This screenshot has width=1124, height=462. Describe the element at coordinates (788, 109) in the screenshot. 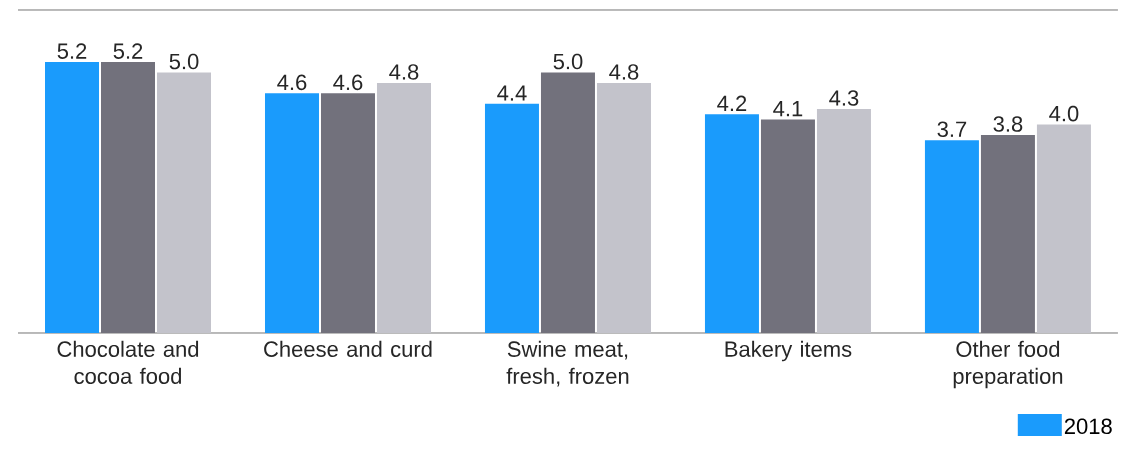

I see `data-label: 4.1` at that location.